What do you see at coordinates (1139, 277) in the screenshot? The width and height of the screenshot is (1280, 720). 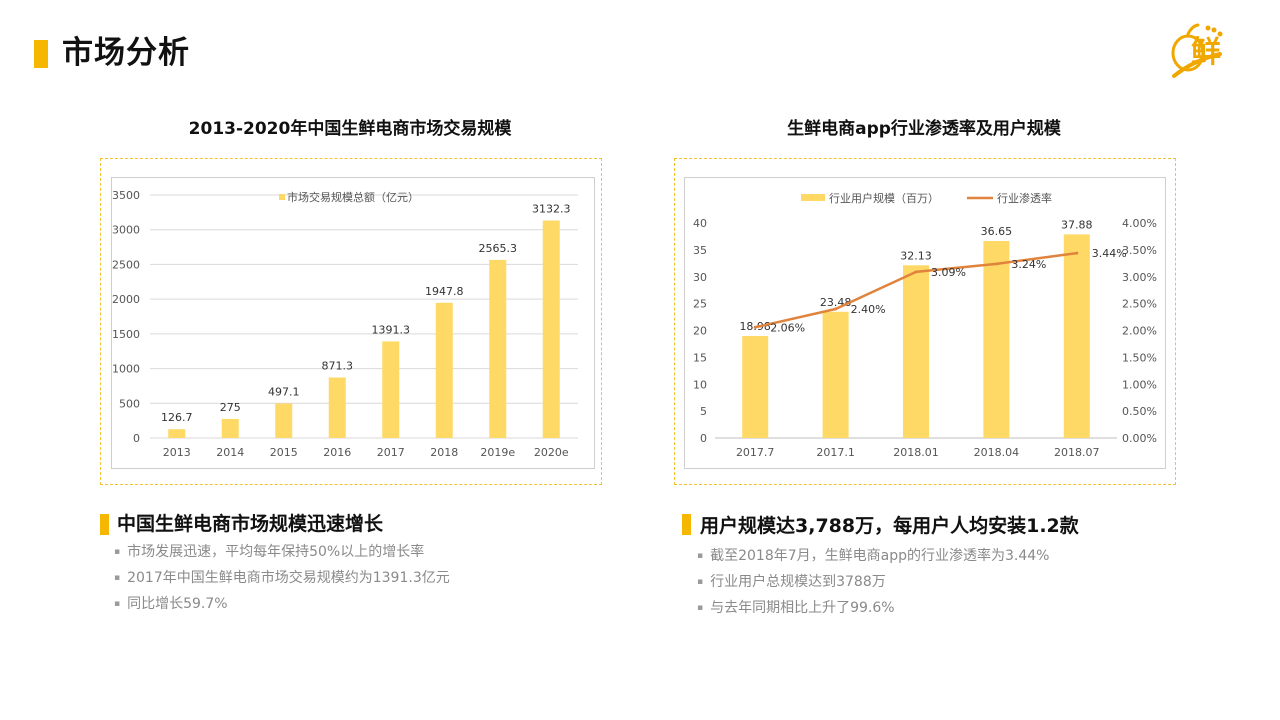 I see `y2-tick-label: 3.00%` at bounding box center [1139, 277].